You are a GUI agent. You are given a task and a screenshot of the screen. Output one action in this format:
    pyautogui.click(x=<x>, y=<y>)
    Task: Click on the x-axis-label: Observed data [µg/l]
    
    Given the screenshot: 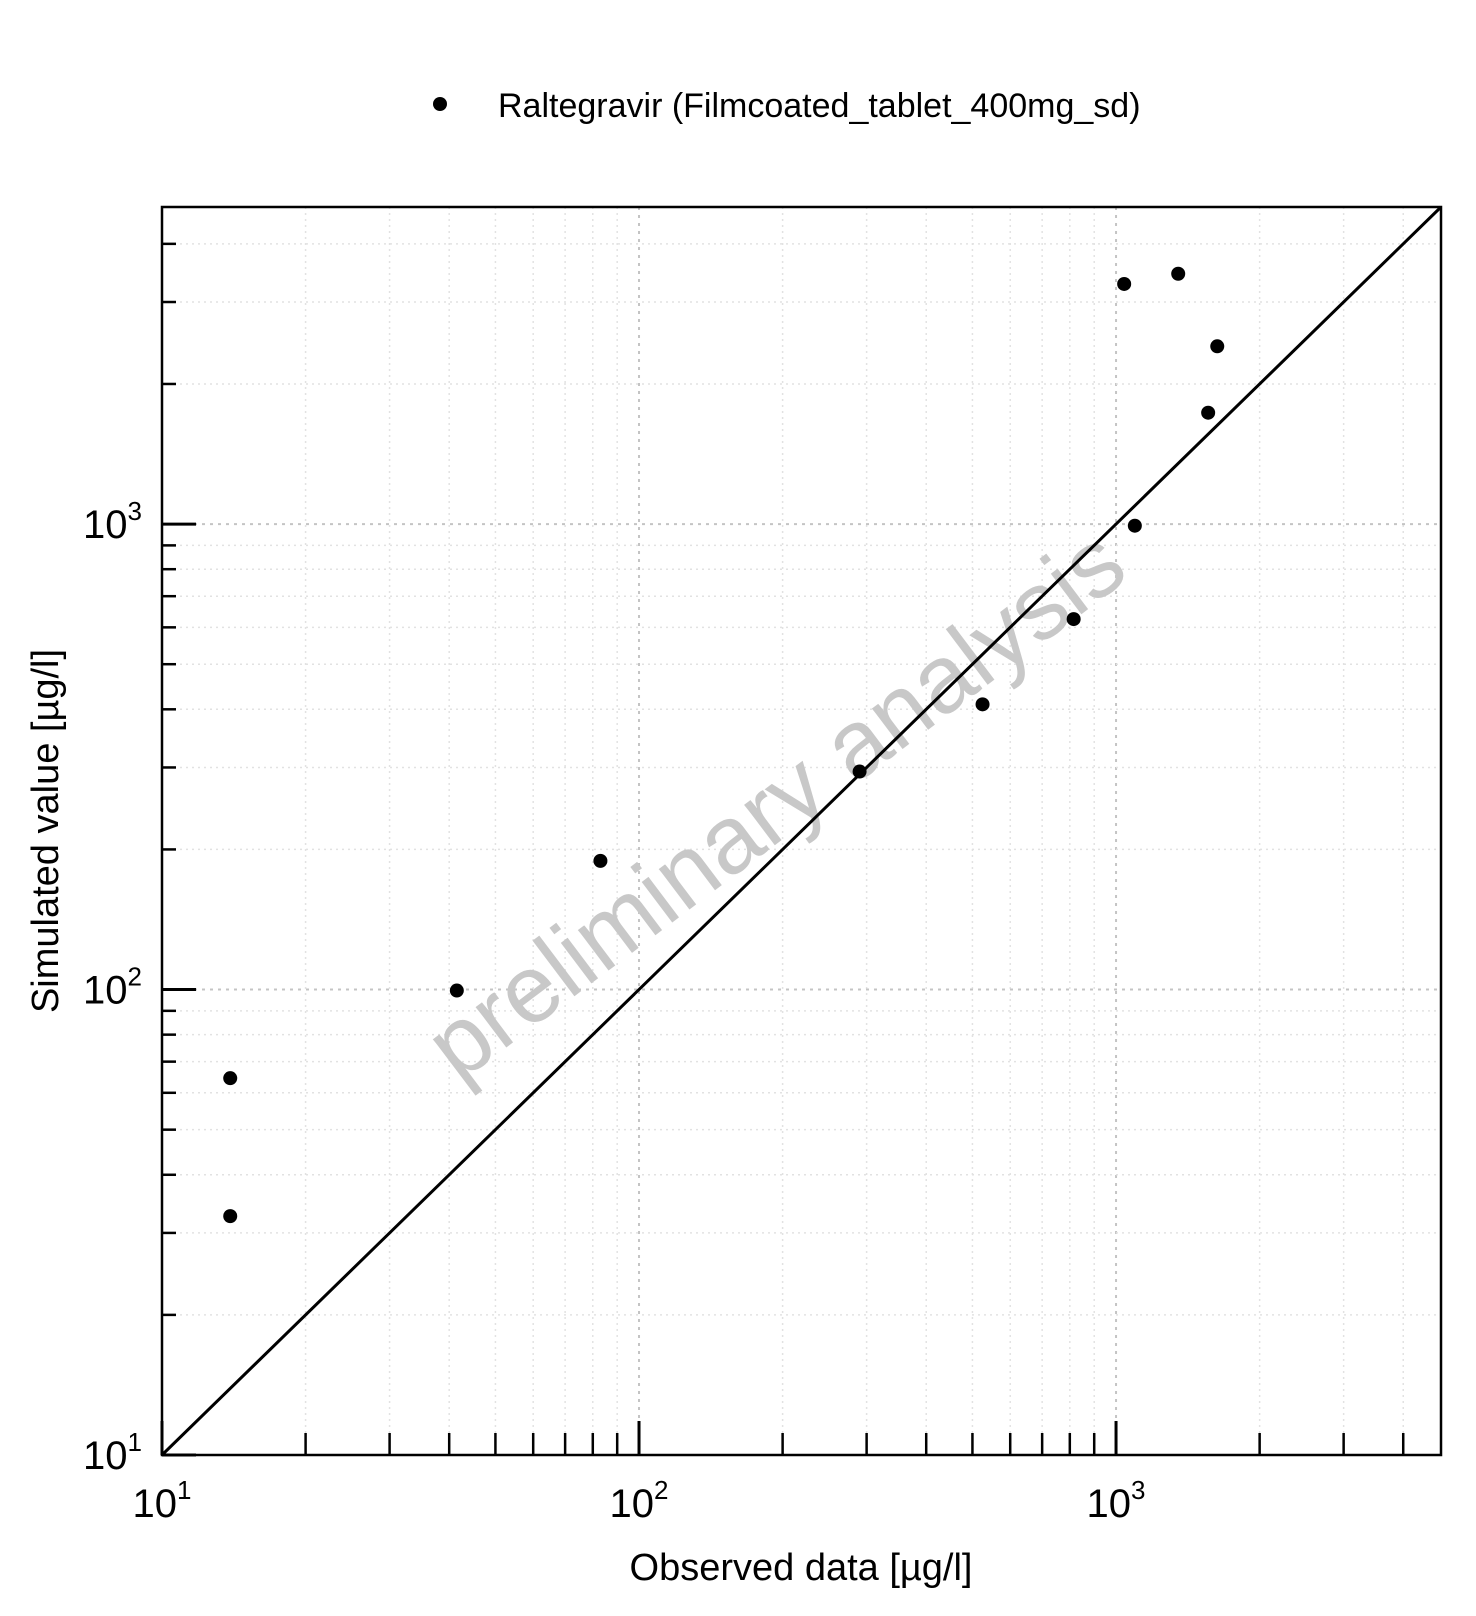 What is the action you would take?
    pyautogui.click(x=801, y=1568)
    